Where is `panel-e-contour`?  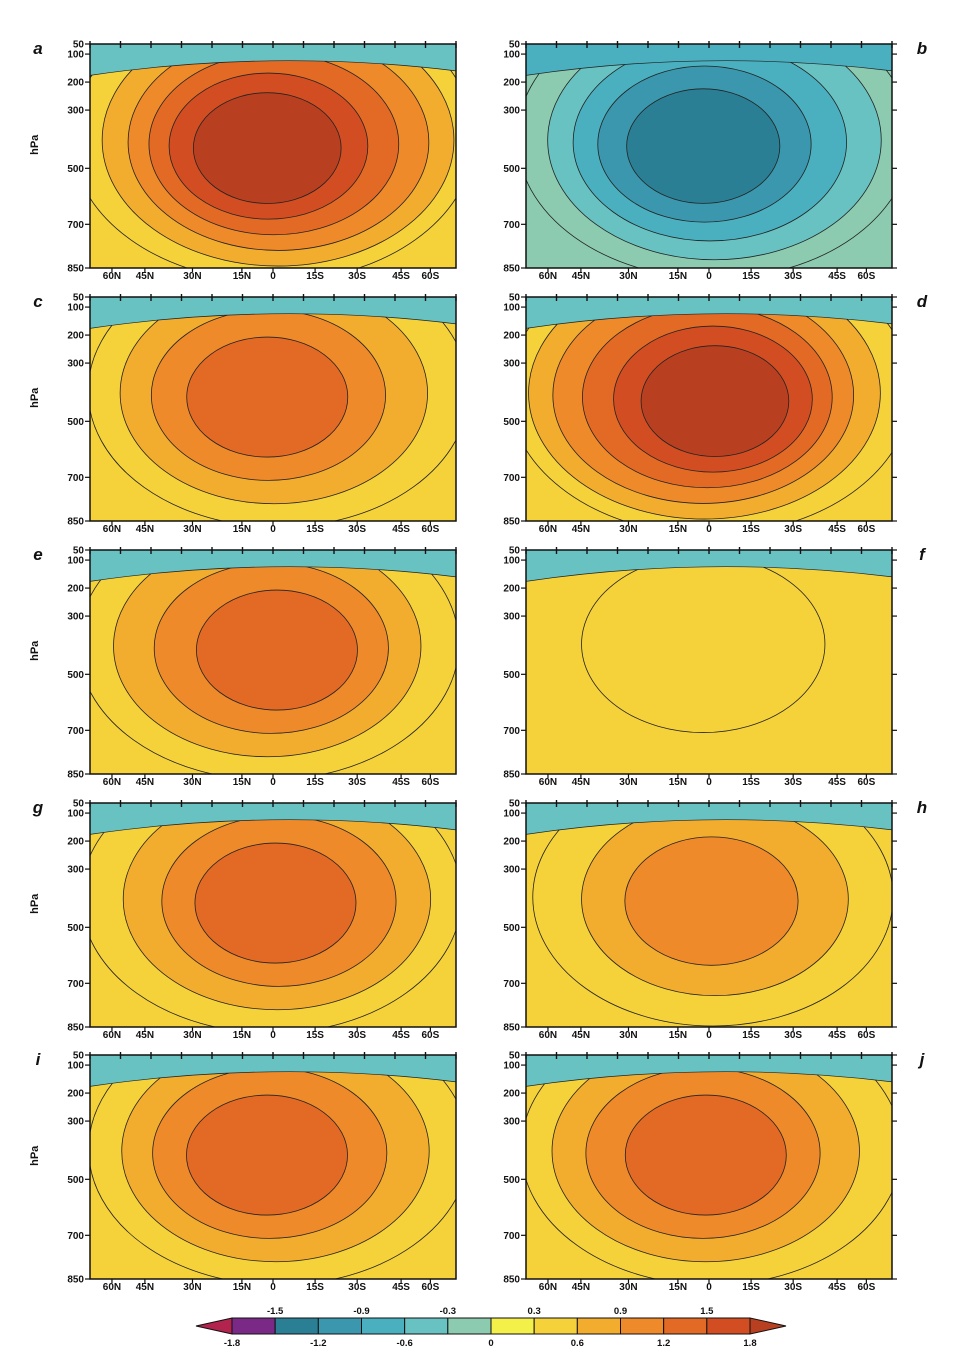
panel-e-contour is located at coordinates (277, 650).